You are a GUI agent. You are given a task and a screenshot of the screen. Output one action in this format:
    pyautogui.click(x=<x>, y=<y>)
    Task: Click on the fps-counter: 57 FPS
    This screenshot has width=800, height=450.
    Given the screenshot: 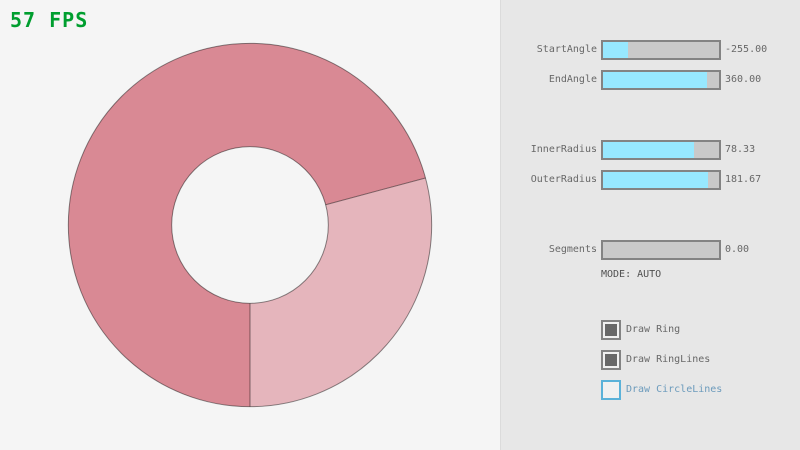 What is the action you would take?
    pyautogui.click(x=49, y=20)
    